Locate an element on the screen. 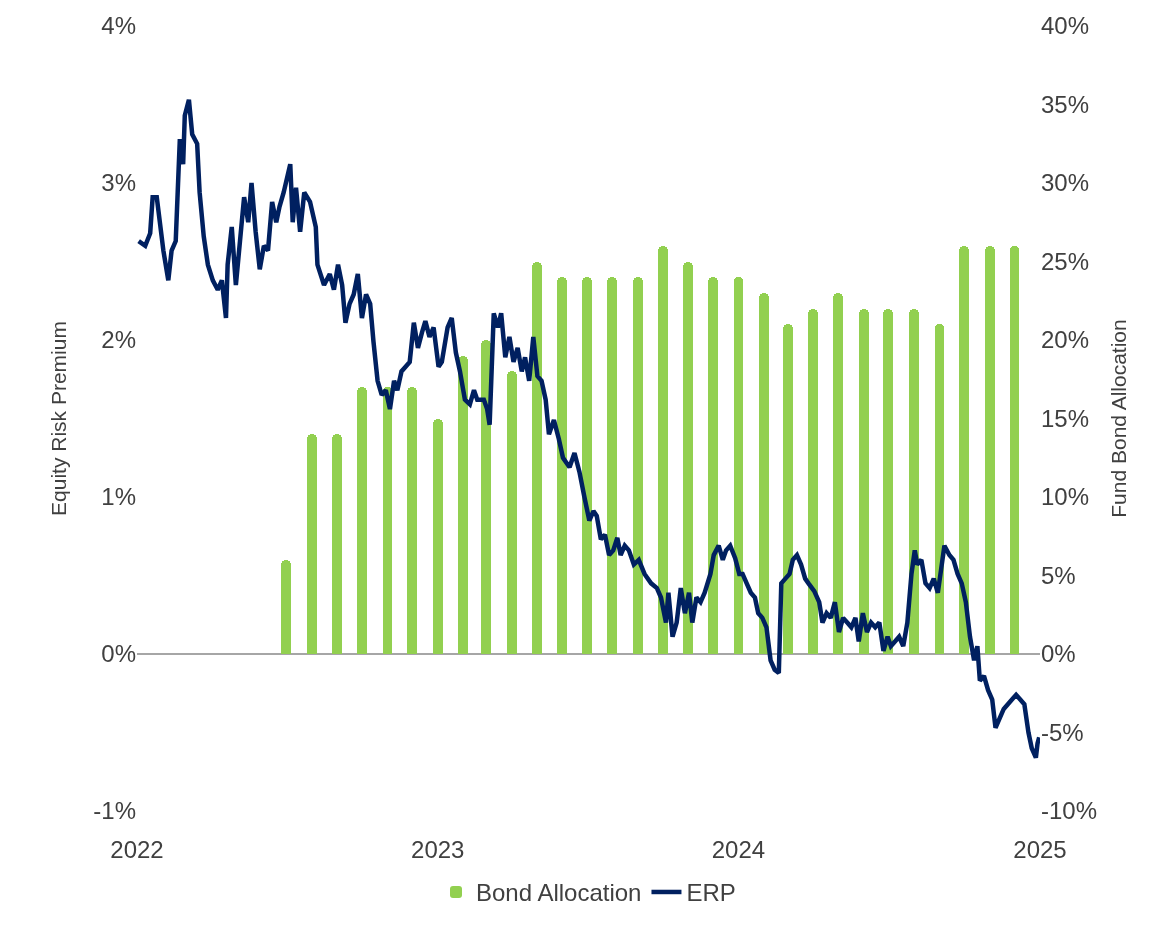  y-tick-label: 3% is located at coordinates (118, 183).